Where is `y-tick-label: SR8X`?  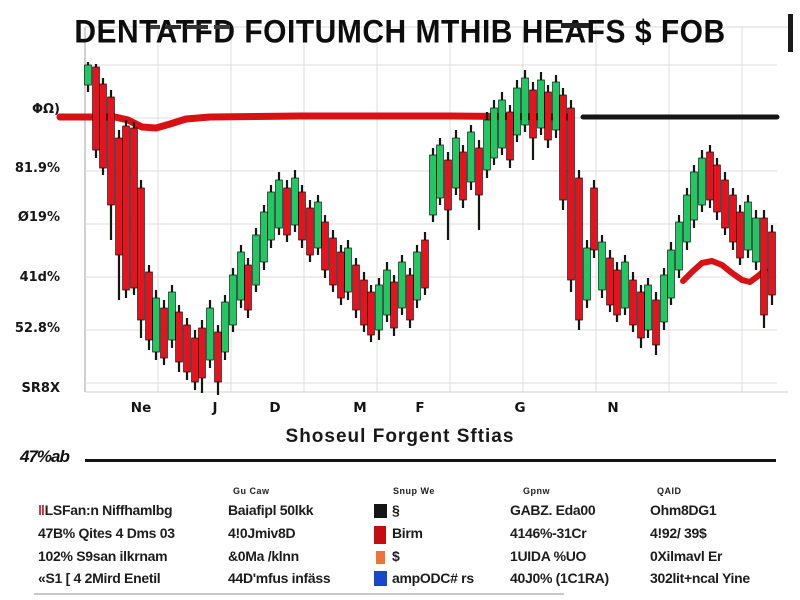
y-tick-label: SR8X is located at coordinates (41, 388).